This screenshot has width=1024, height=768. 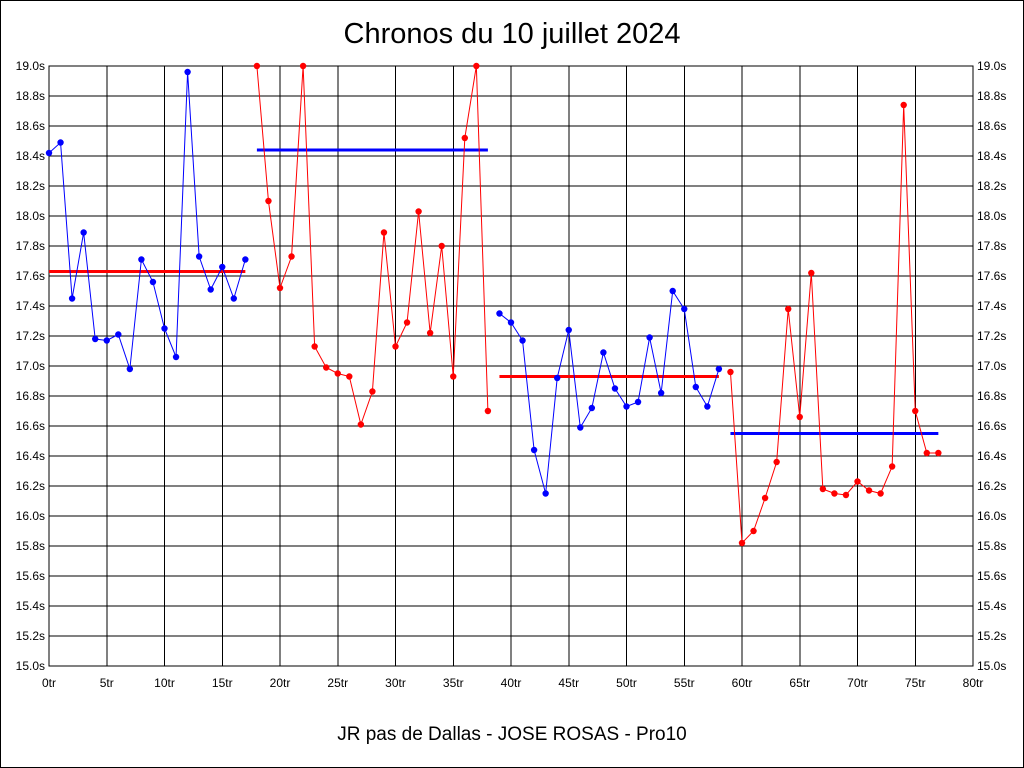 I want to click on y-tick-label-left: 15.2s, so click(x=30, y=636).